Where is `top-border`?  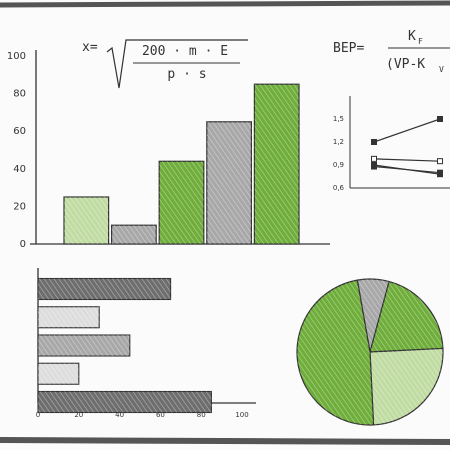 top-border is located at coordinates (225, 4).